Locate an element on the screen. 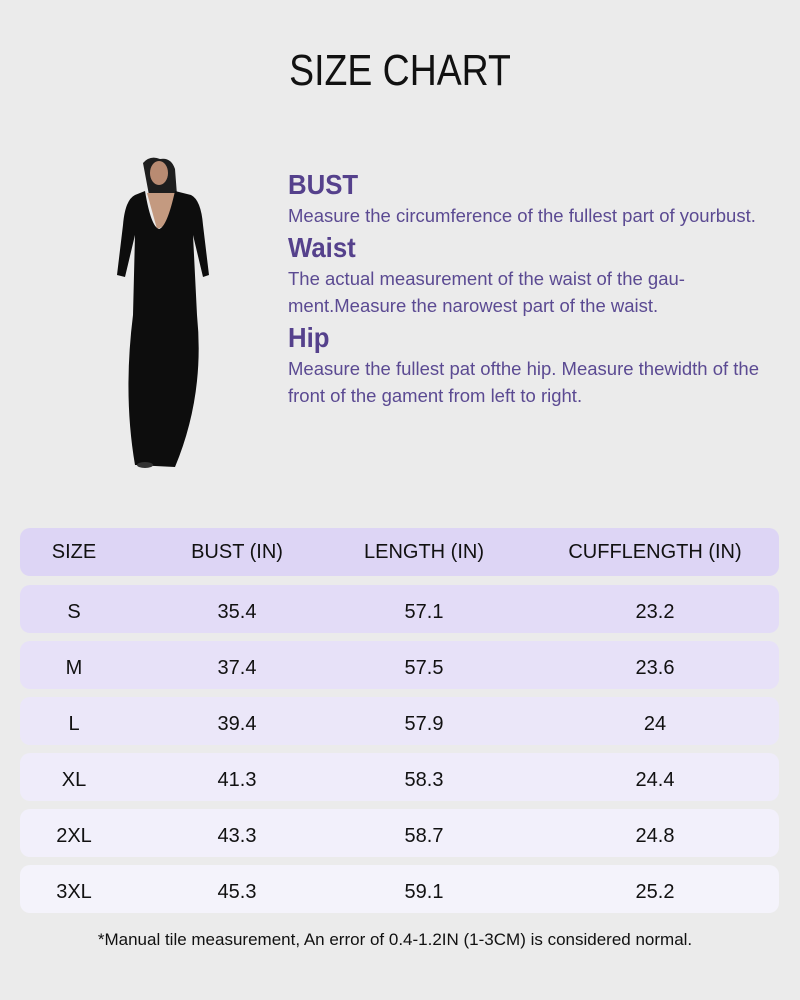 This screenshot has width=800, height=1000. cell-cufflength: 24.4 is located at coordinates (655, 780).